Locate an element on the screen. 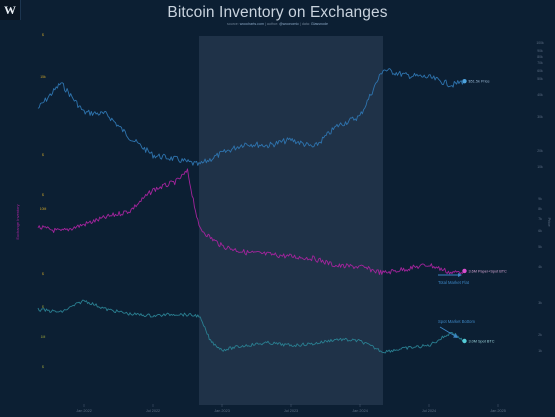 The image size is (555, 417). spot-market-bottom-arrowhead is located at coordinates (455, 335).